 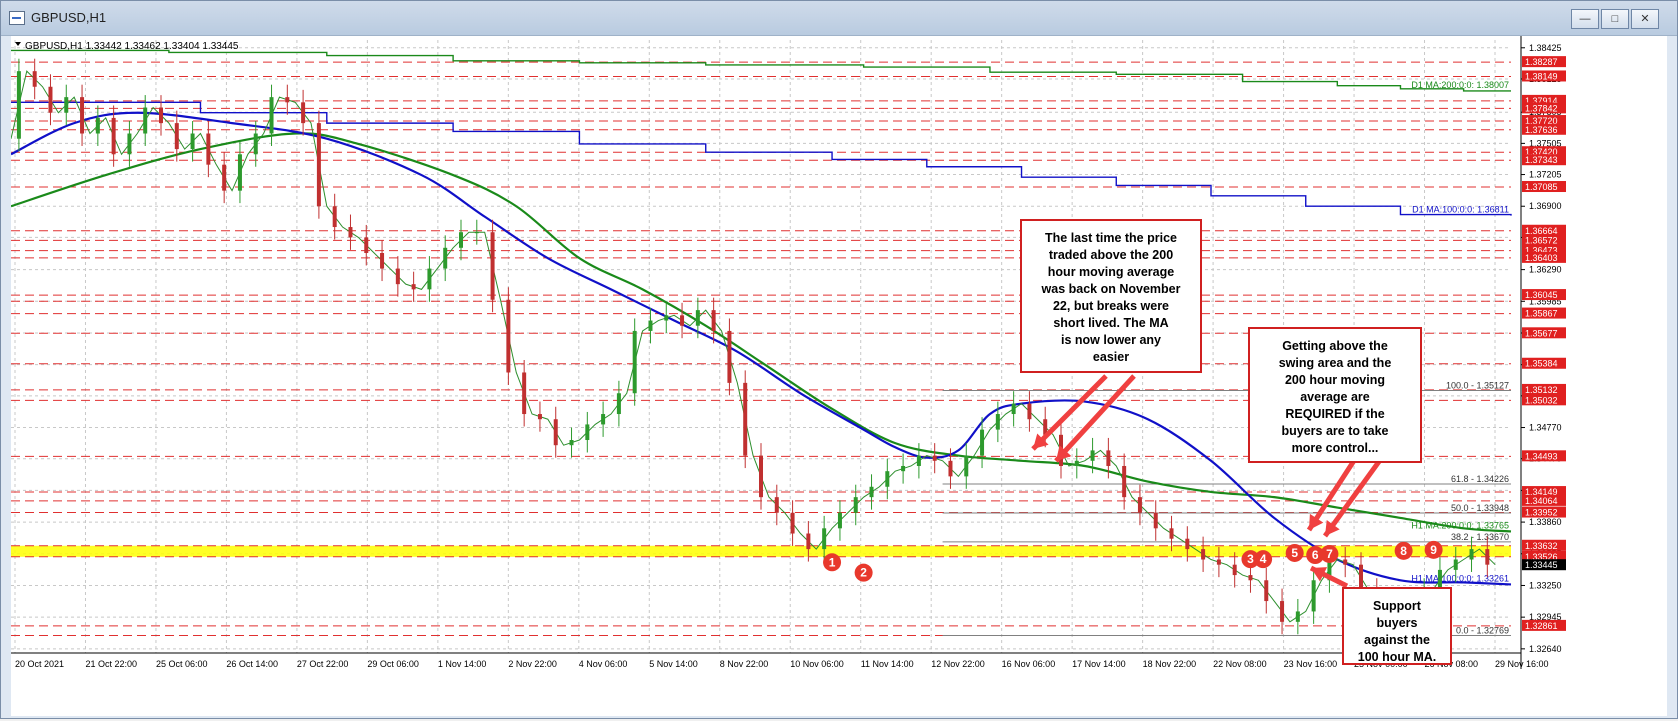 I want to click on close-icon: ✕, so click(x=1645, y=19).